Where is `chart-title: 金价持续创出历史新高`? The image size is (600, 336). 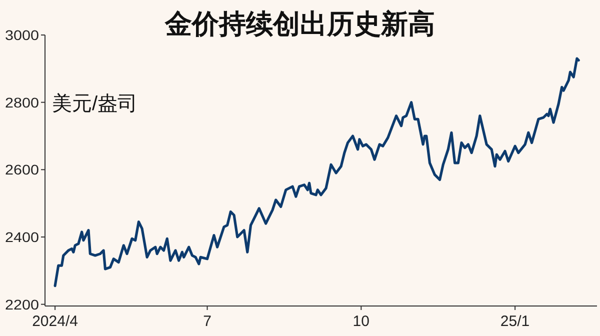
chart-title: 金价持续创出历史新高 is located at coordinates (299, 24).